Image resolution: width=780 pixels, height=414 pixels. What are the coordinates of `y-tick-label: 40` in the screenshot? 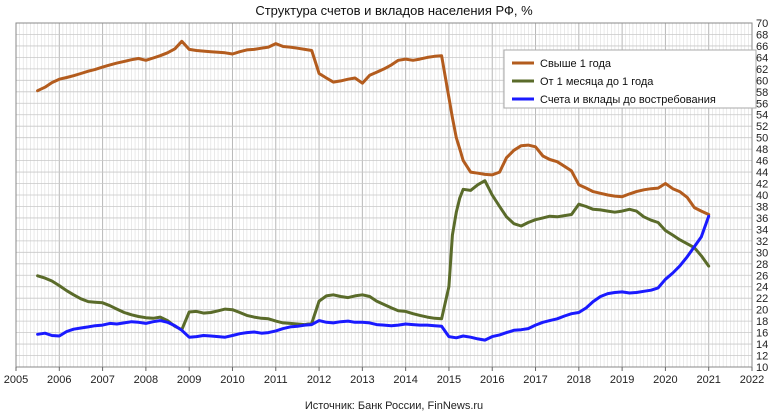 It's located at (762, 196).